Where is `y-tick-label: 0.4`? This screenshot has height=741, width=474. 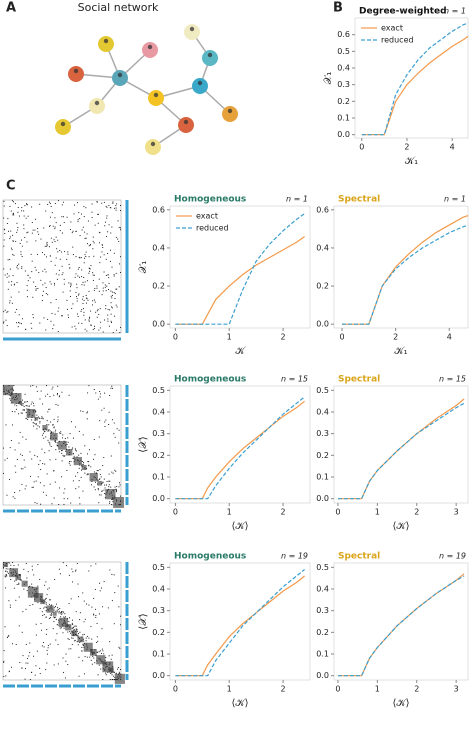
y-tick-label: 0.4 is located at coordinates (158, 247).